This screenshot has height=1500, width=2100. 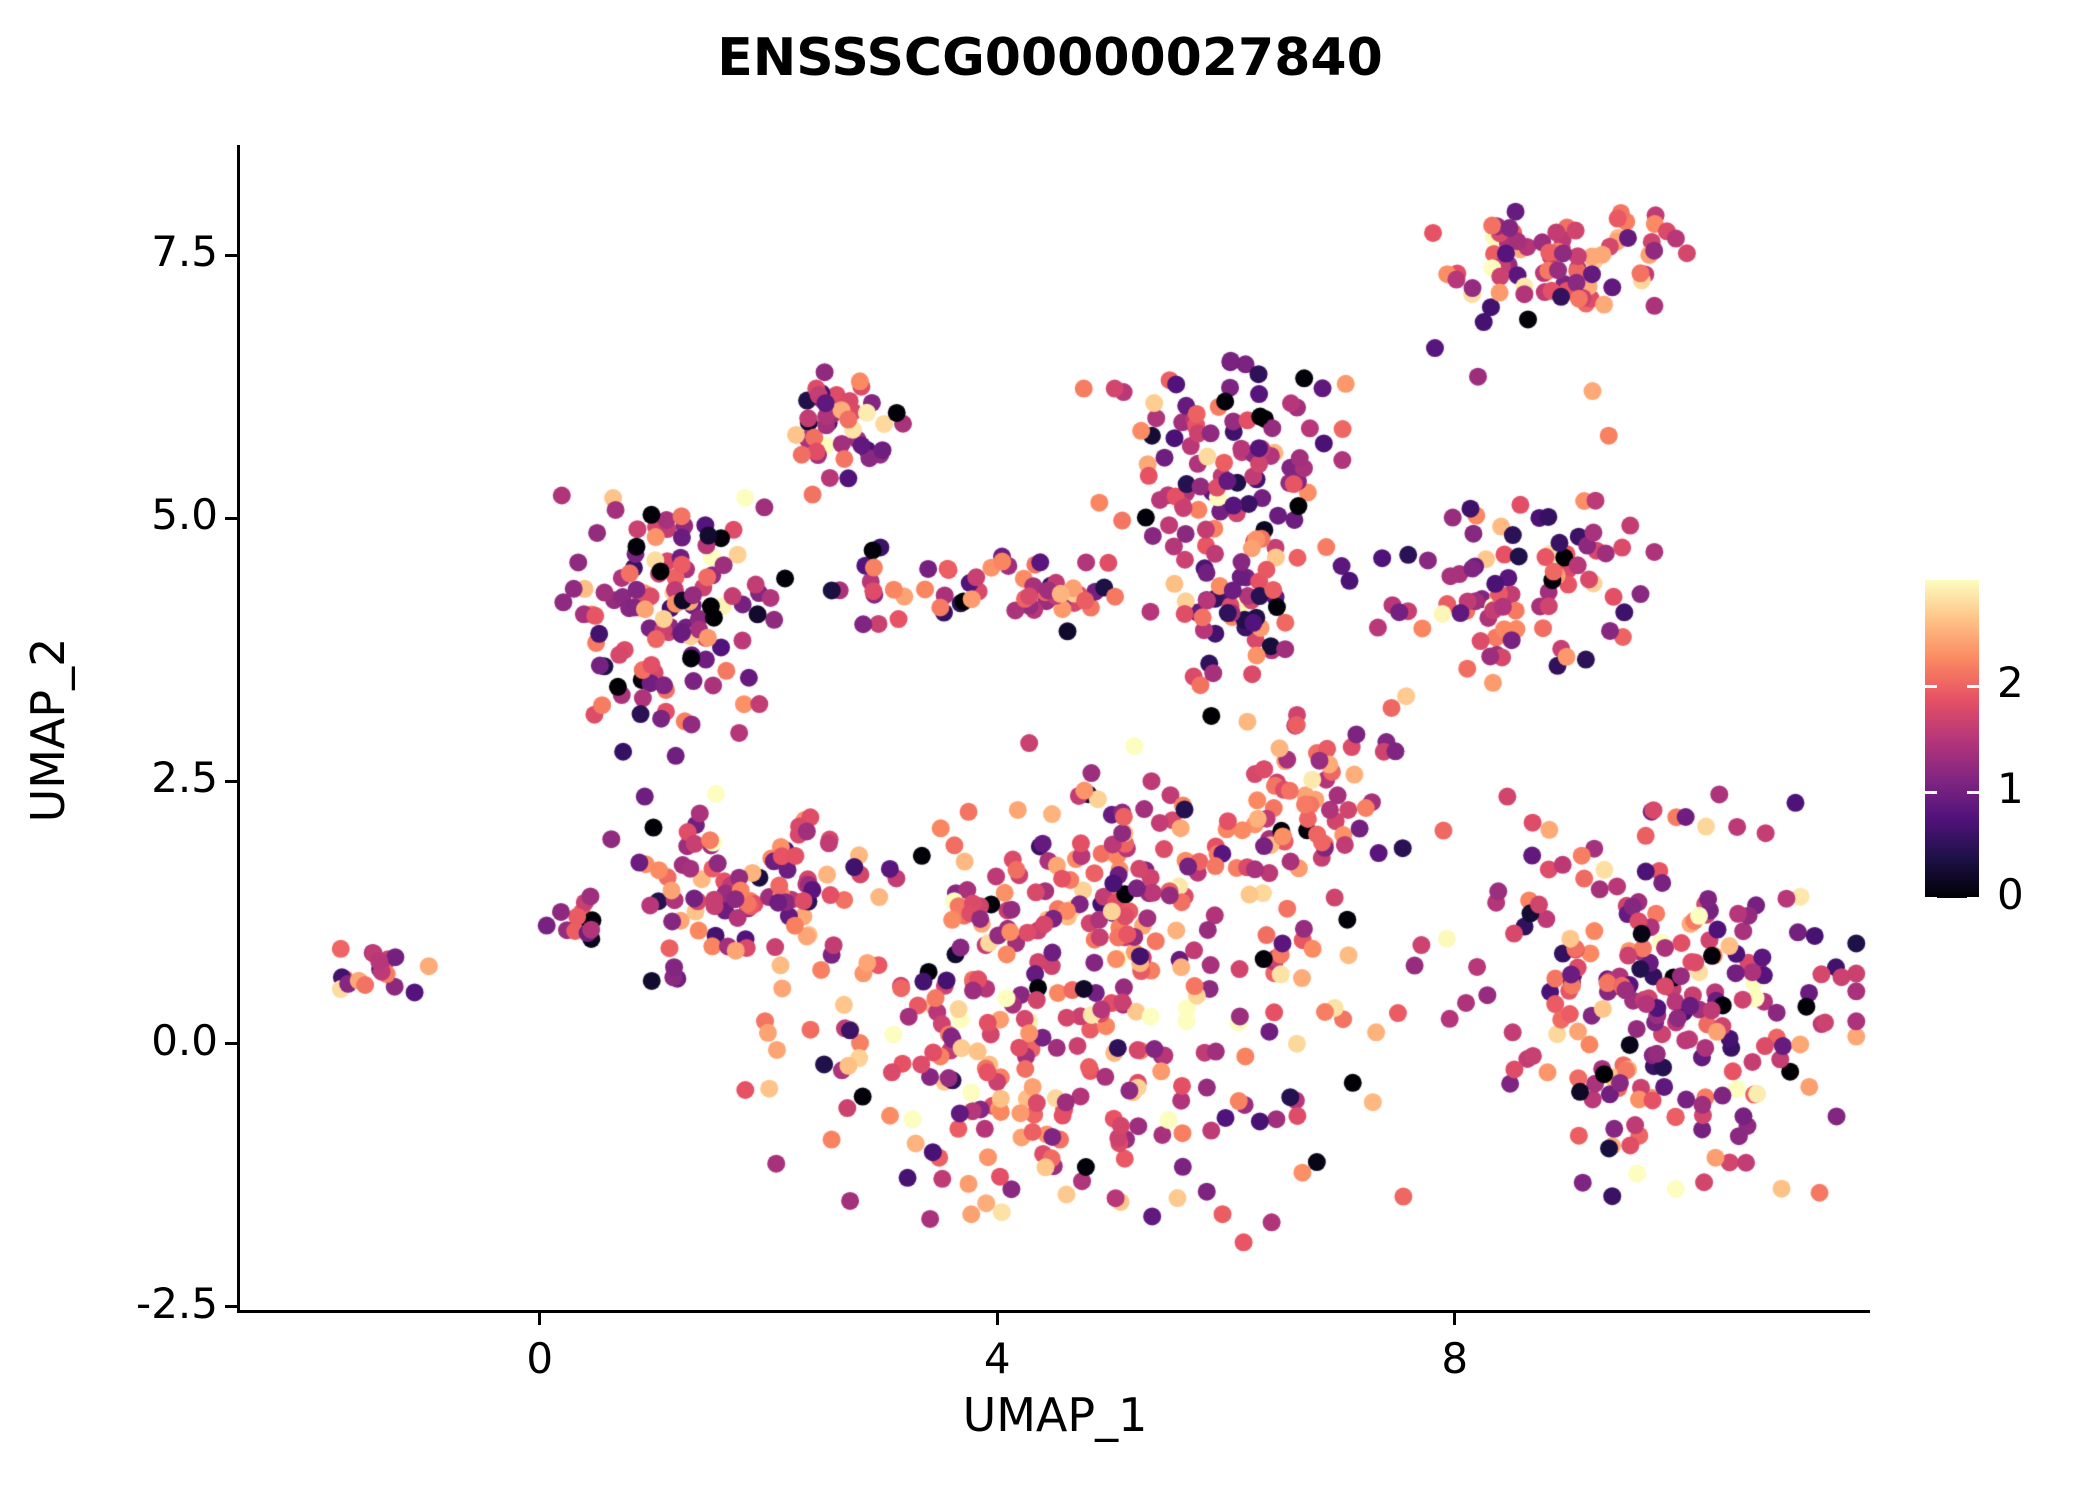 What do you see at coordinates (2010, 682) in the screenshot?
I see `colorbar-tick-label: 2` at bounding box center [2010, 682].